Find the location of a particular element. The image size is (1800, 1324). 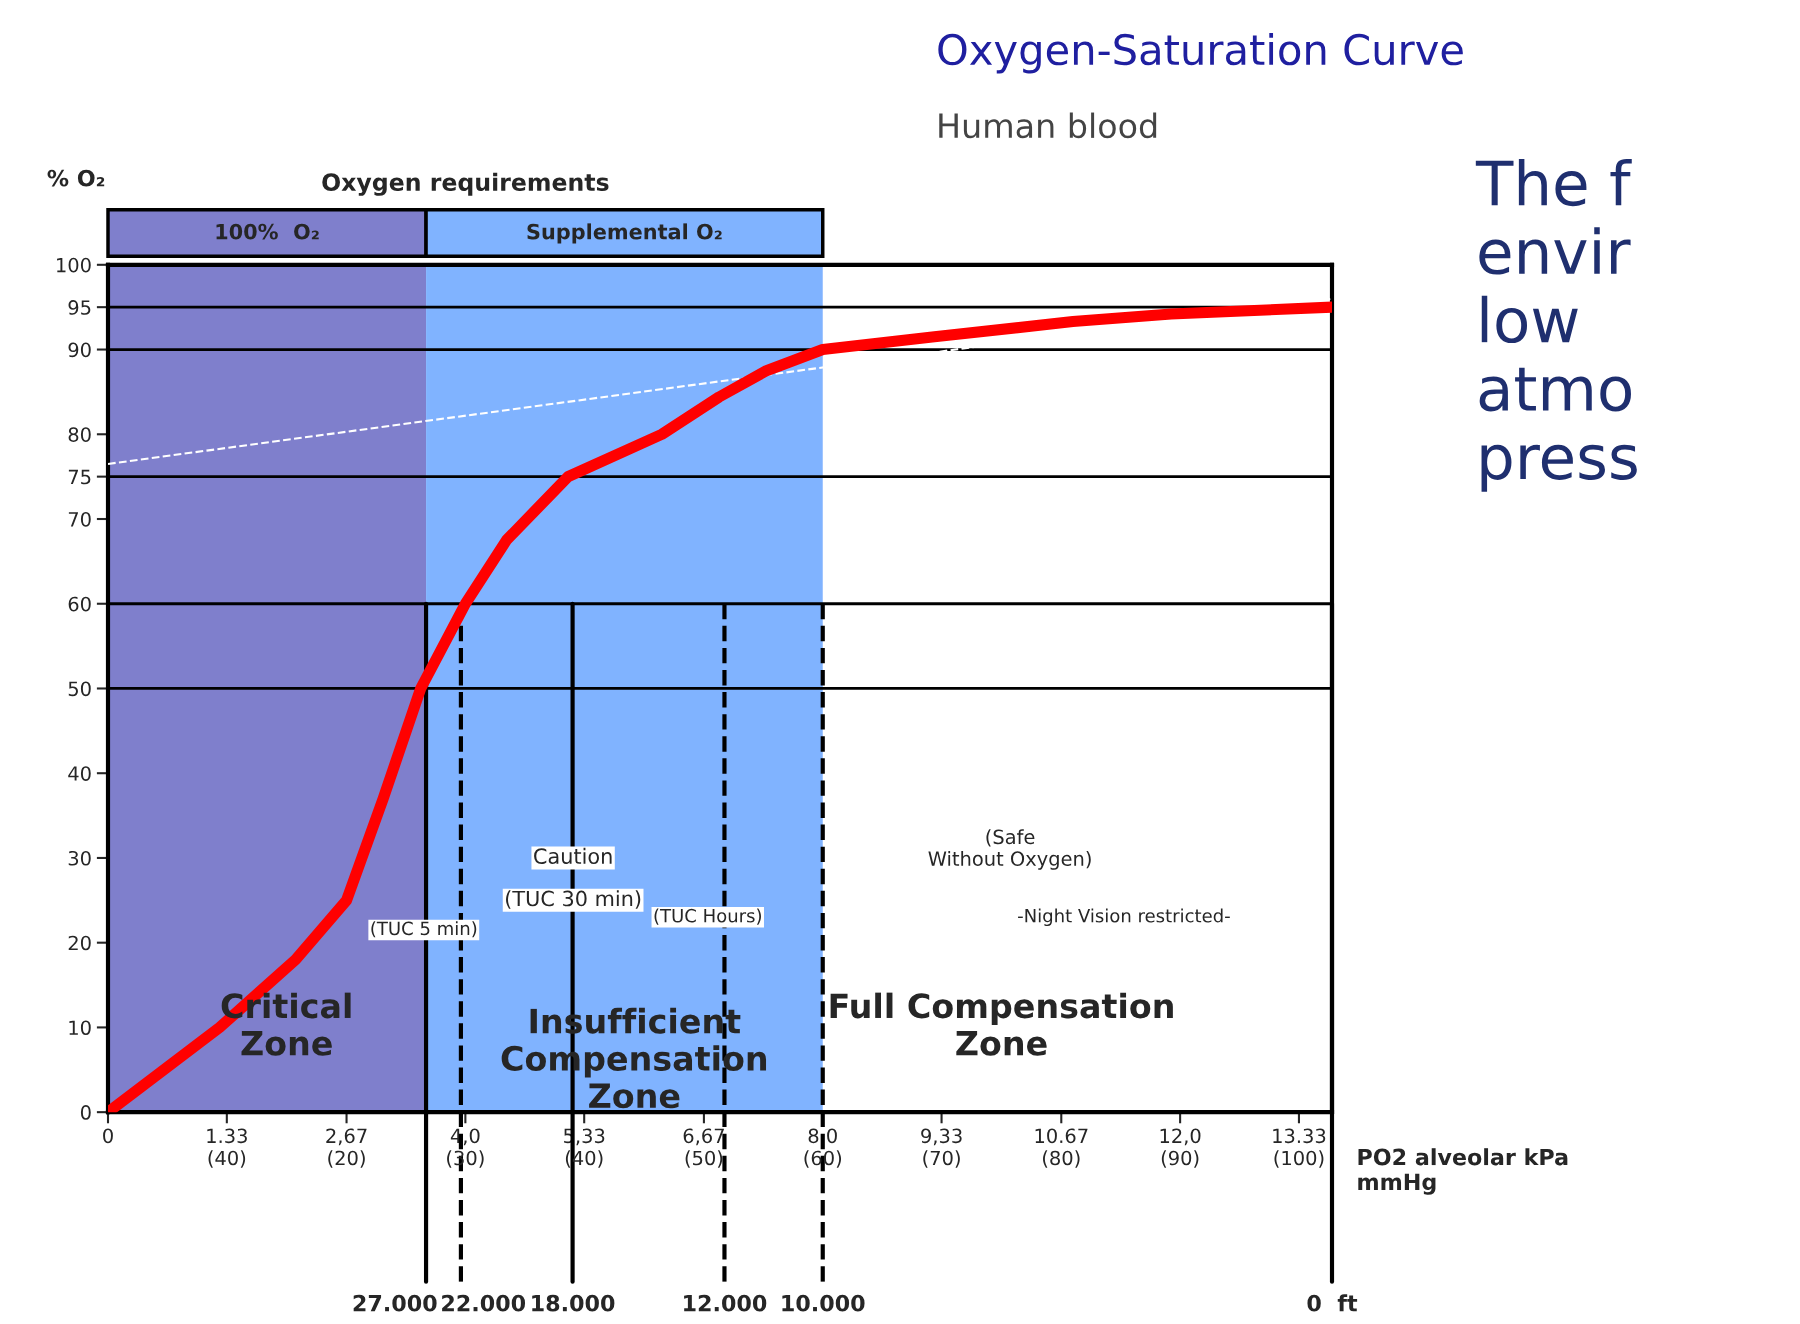

text: (30) is located at coordinates (465, 1159).